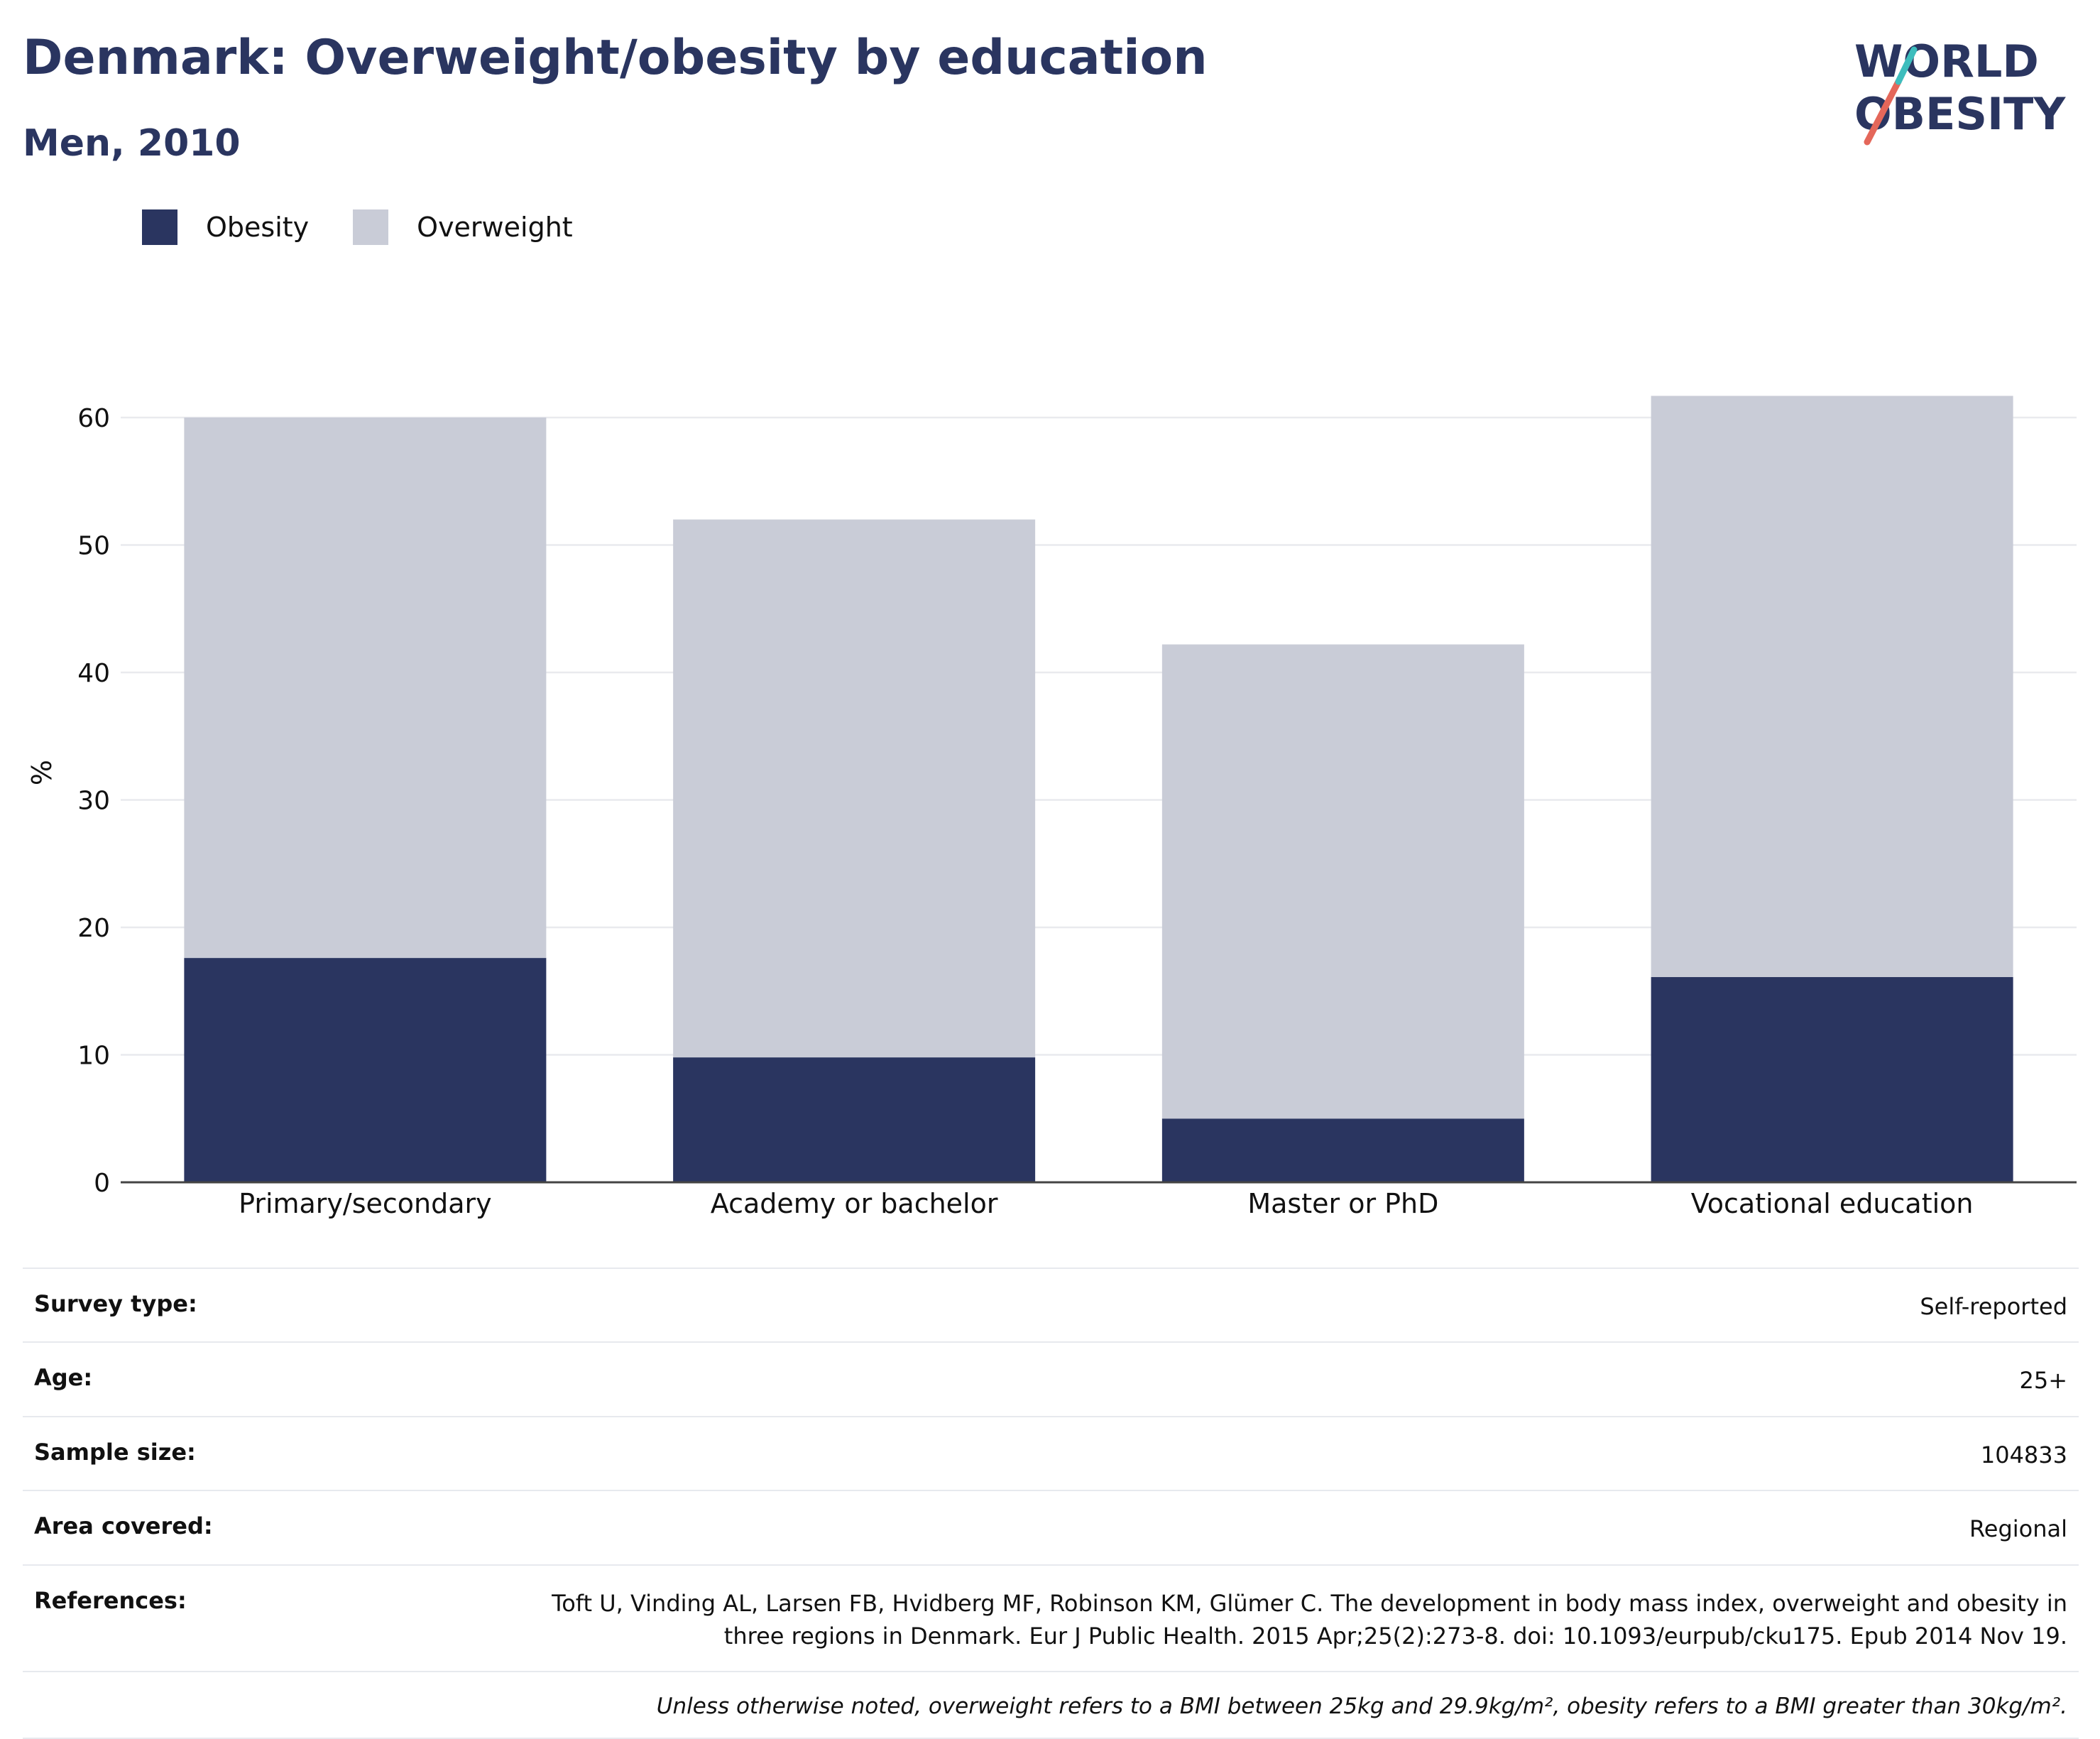 Image resolution: width=2100 pixels, height=1739 pixels. I want to click on legend-swatch-obesity, so click(159, 227).